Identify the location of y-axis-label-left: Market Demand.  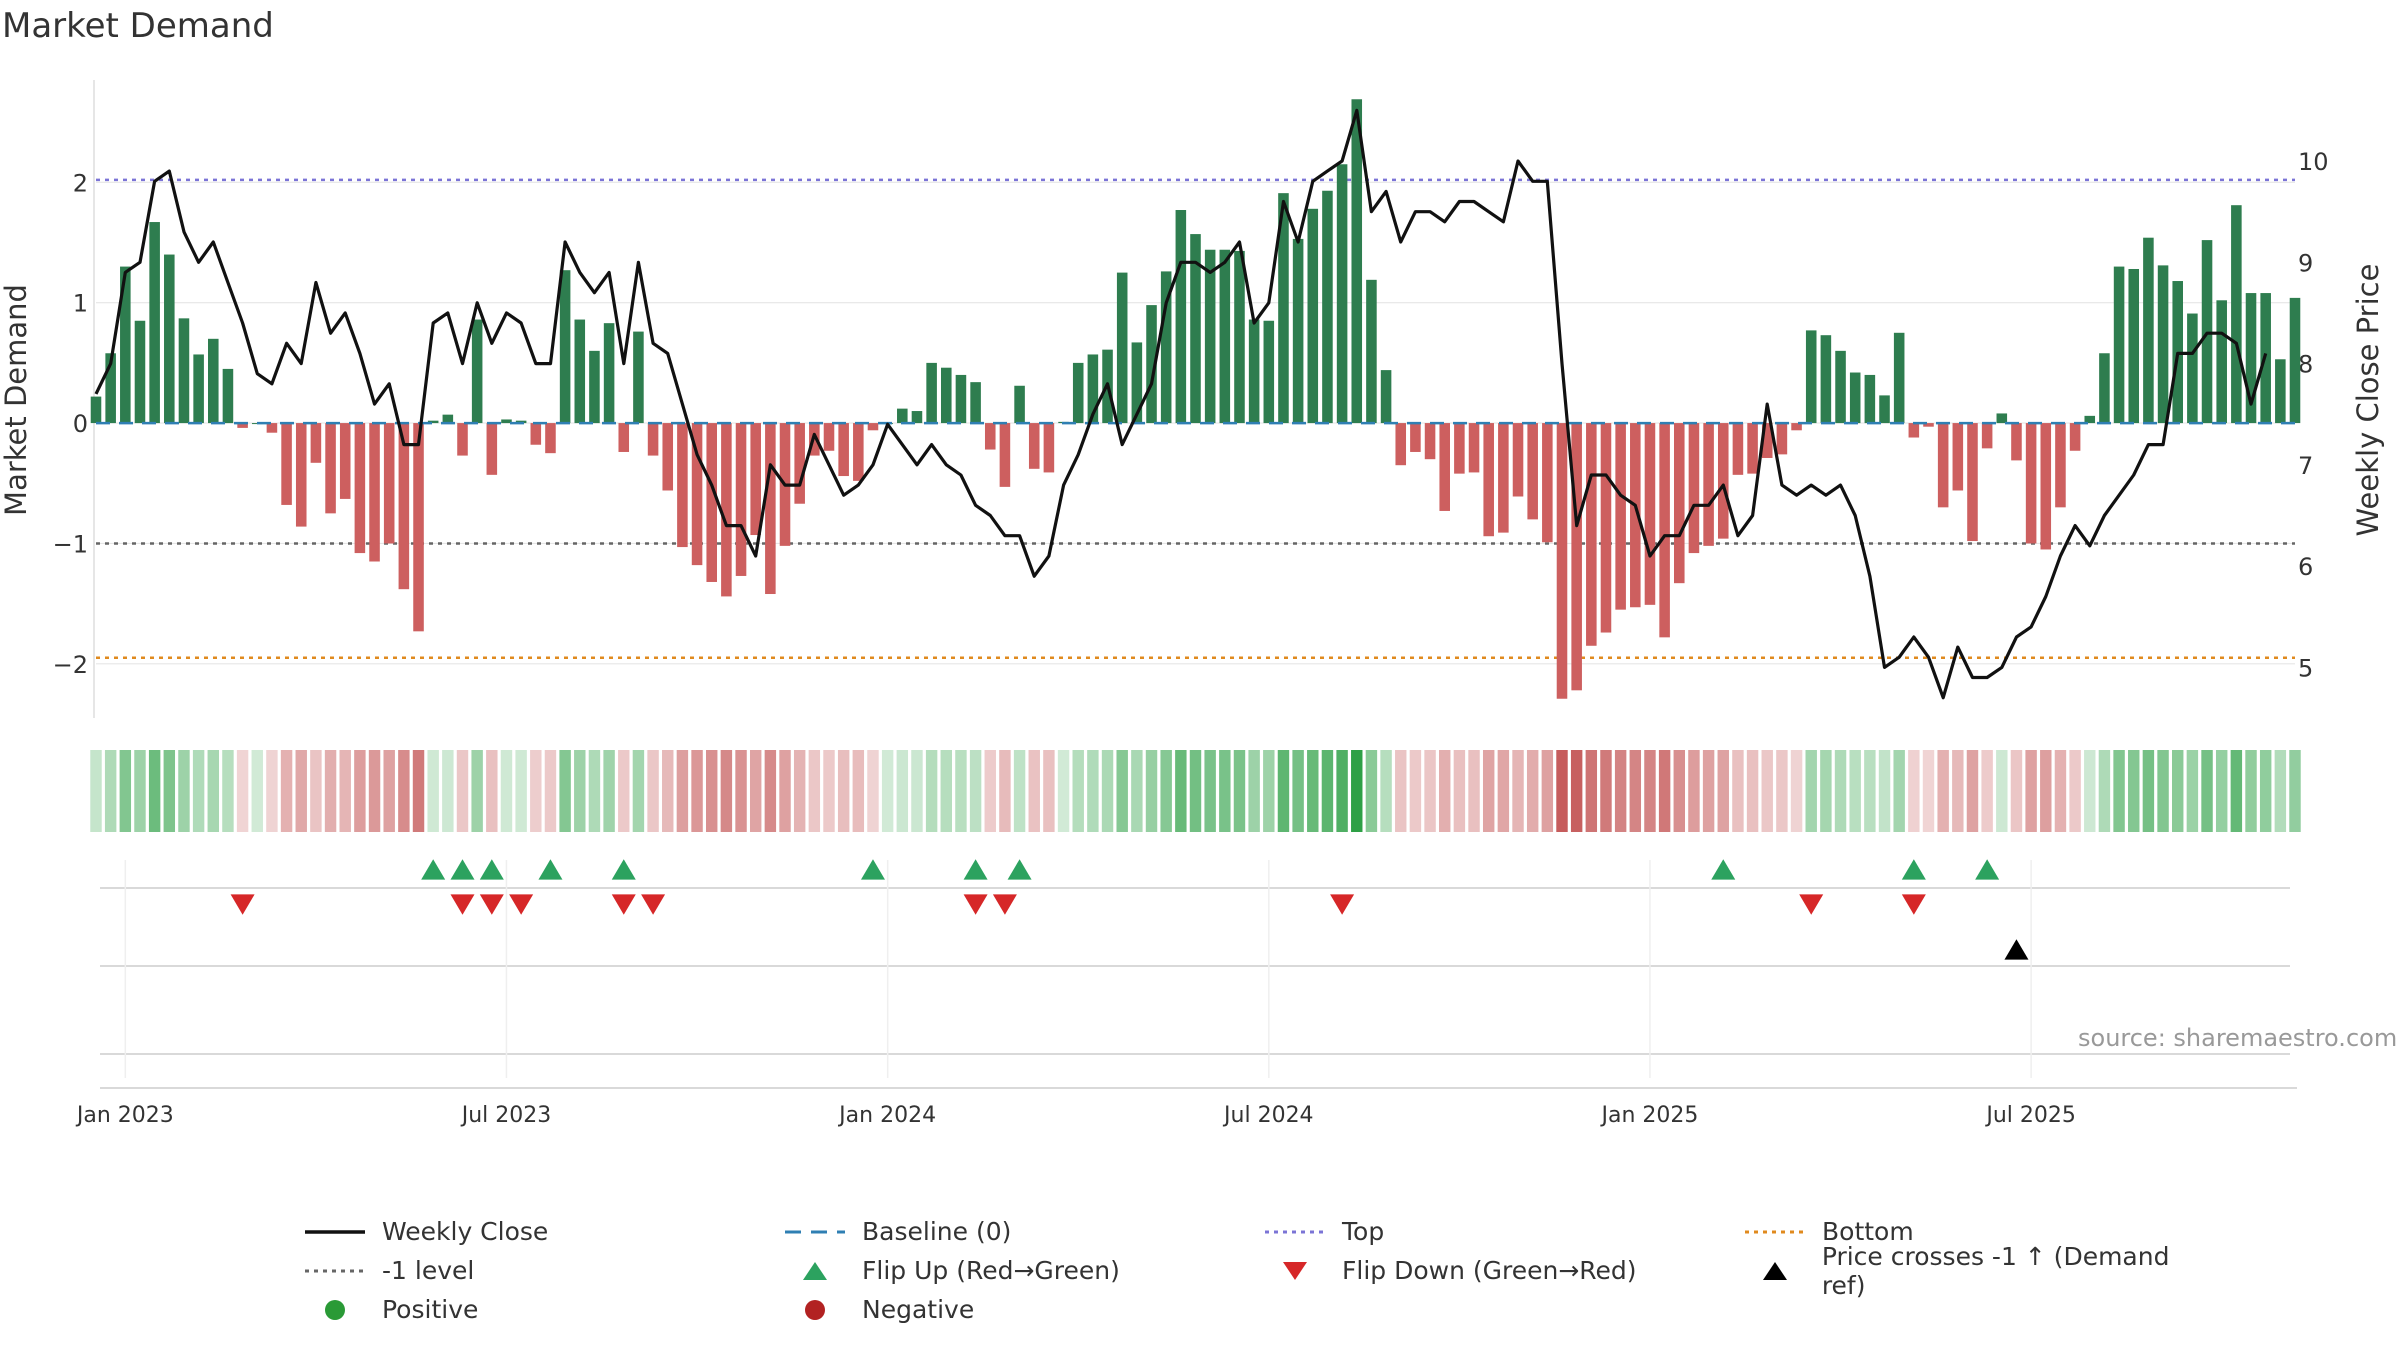
(16, 400).